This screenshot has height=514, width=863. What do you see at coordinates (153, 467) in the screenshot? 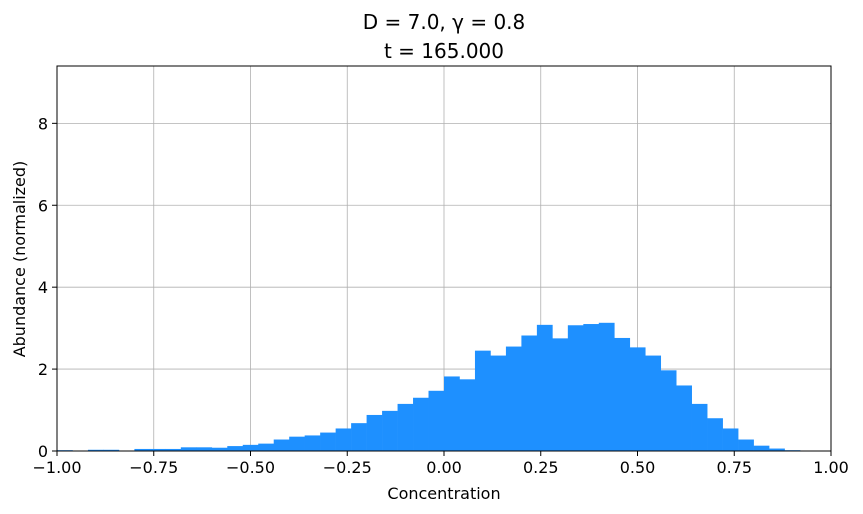
I see `x-tick-label: −0.75` at bounding box center [153, 467].